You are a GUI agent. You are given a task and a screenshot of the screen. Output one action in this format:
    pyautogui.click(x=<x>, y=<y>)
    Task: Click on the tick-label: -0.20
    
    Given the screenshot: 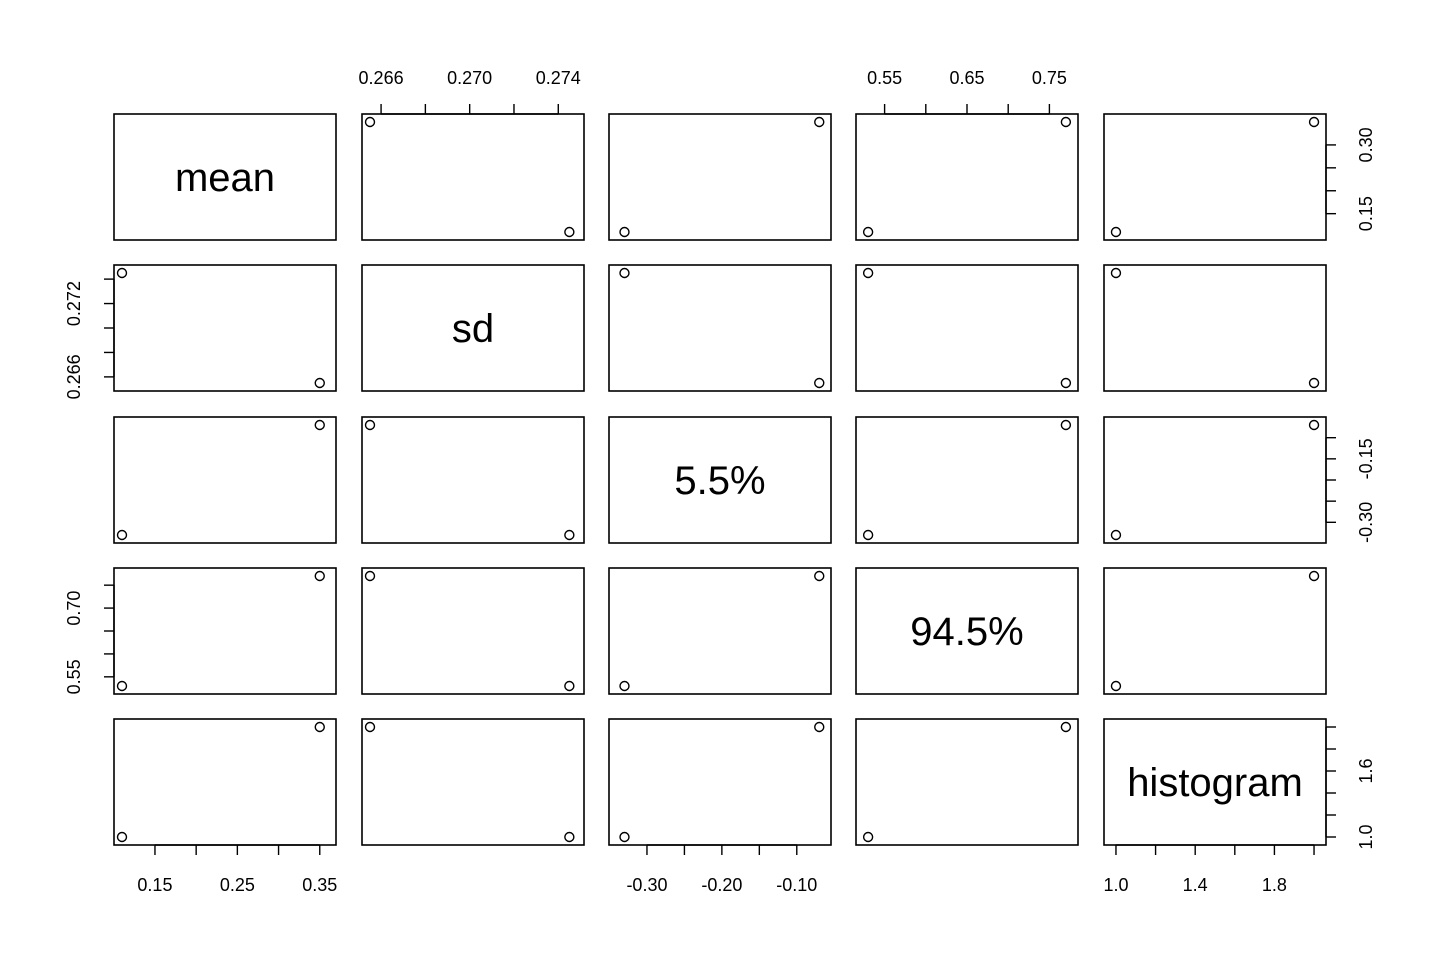 What is the action you would take?
    pyautogui.click(x=721, y=885)
    